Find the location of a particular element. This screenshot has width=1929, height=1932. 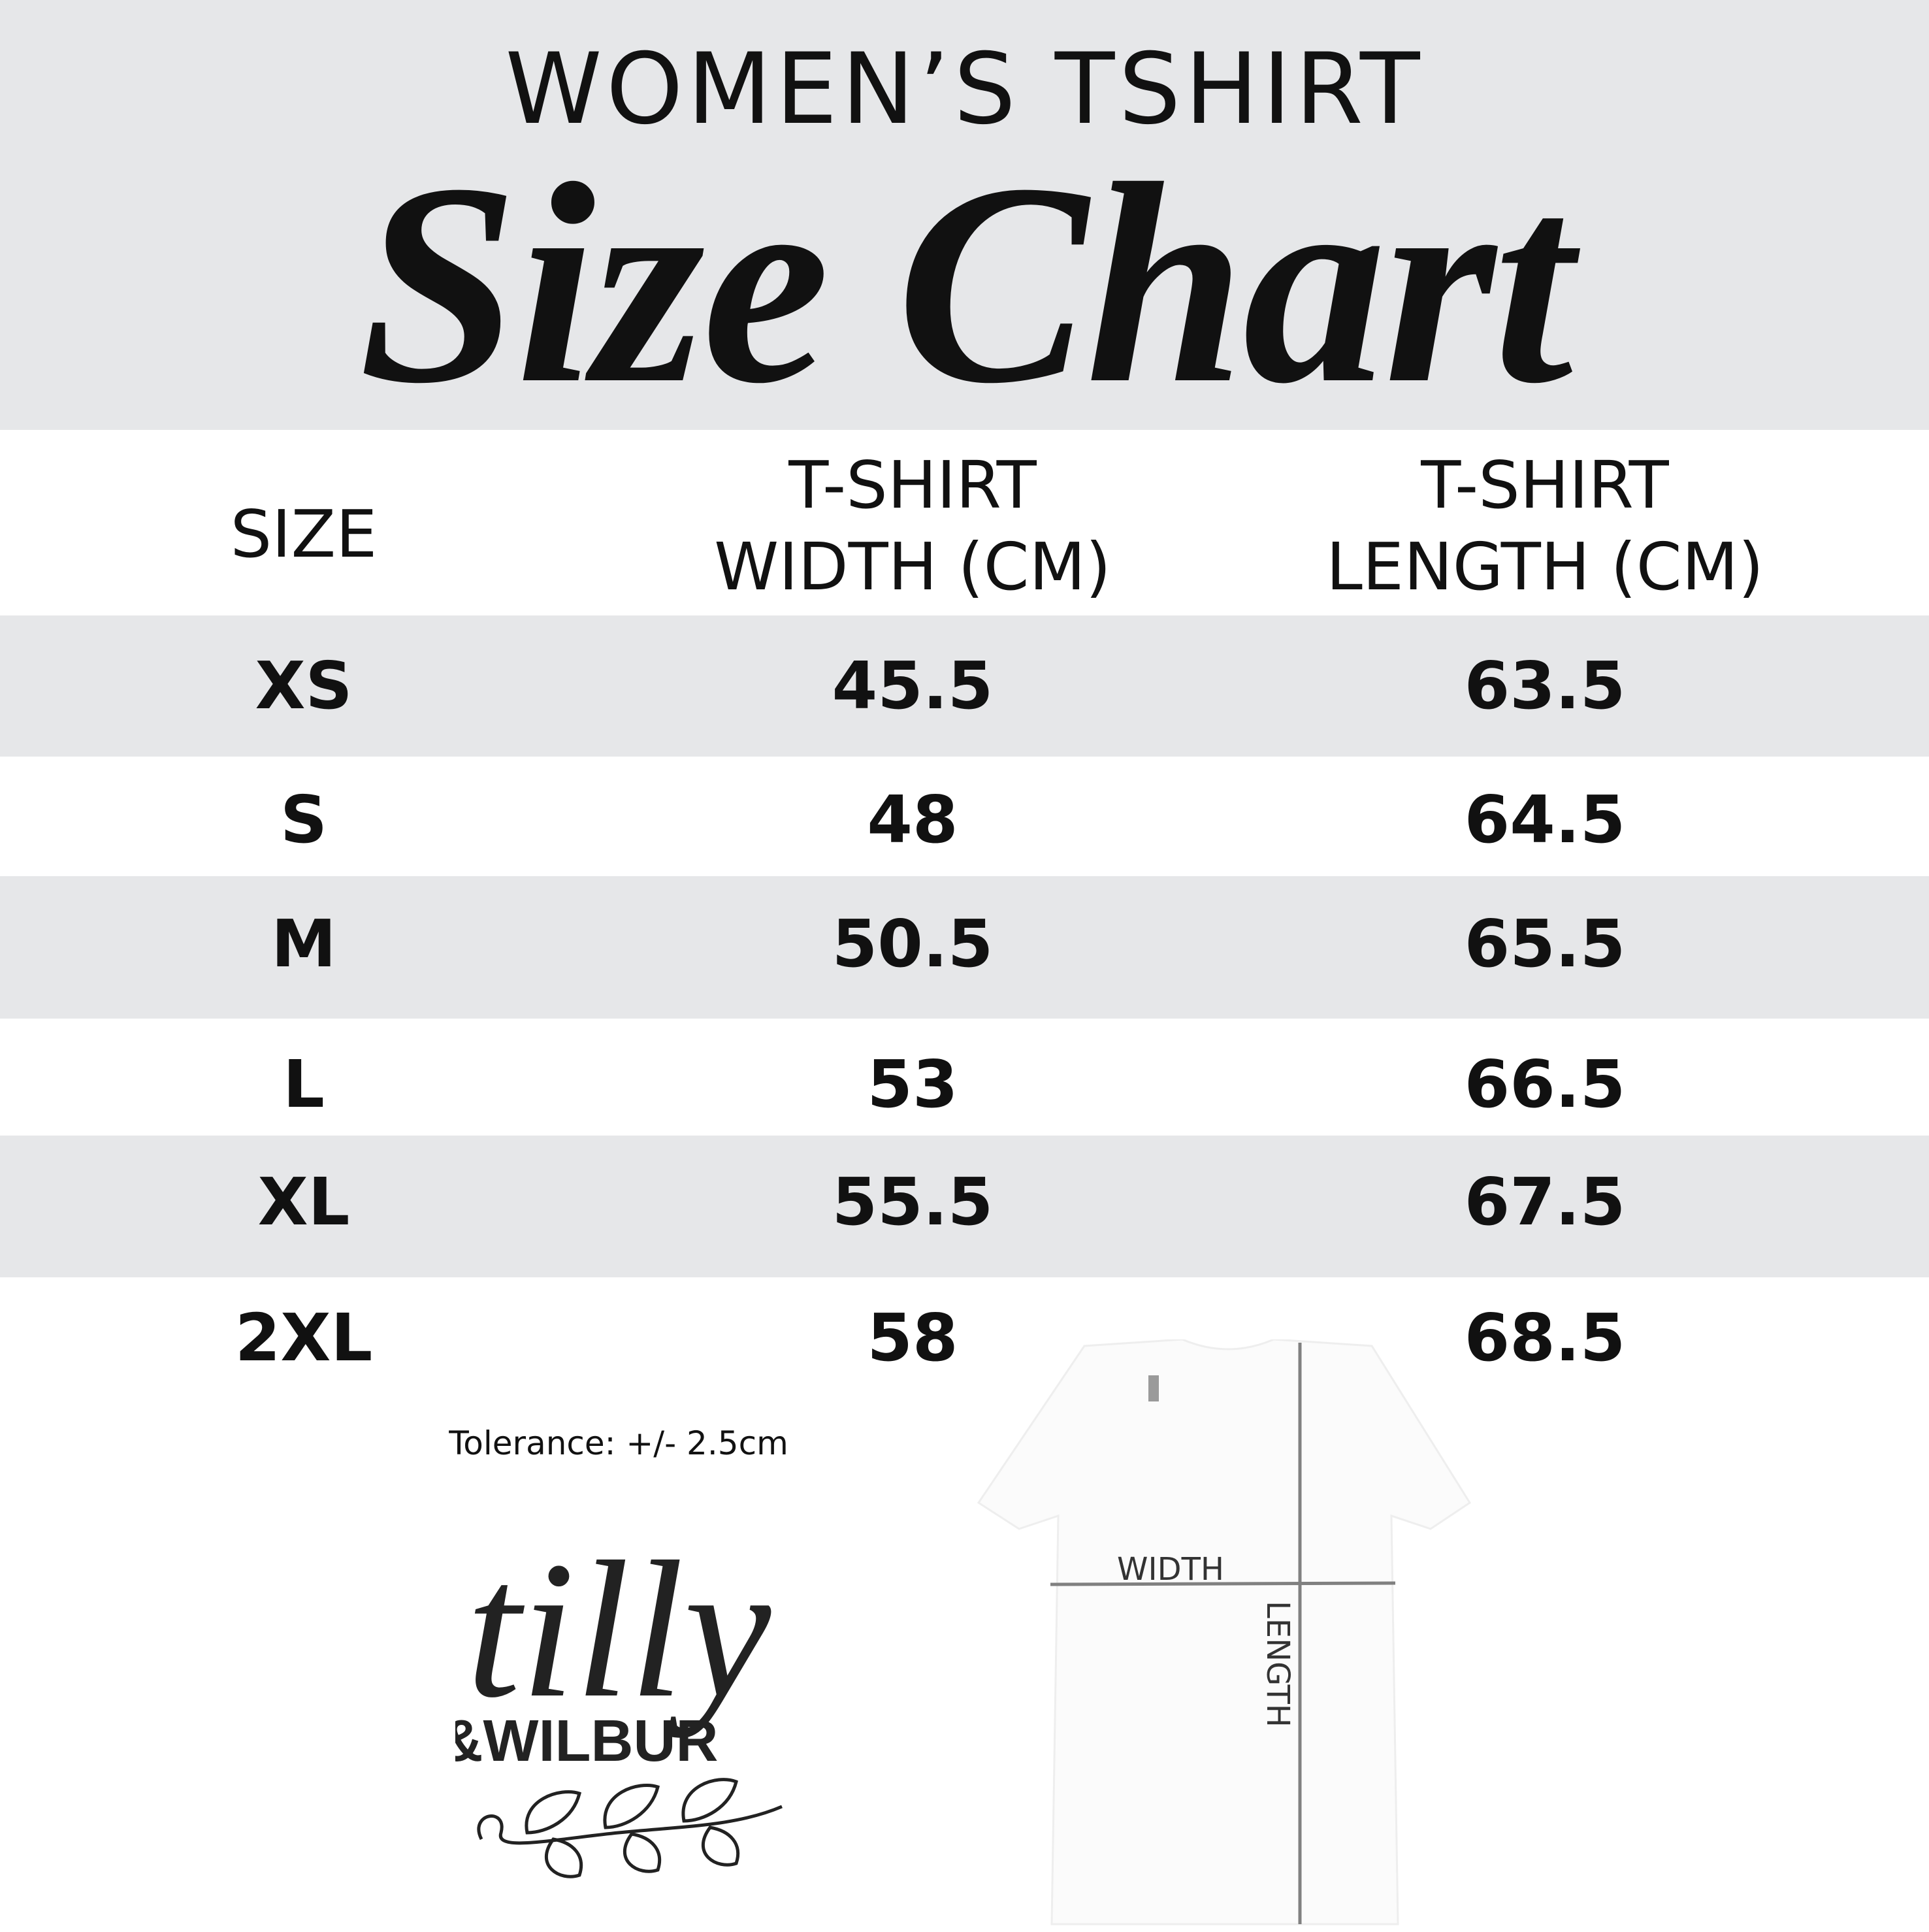

table-cell-width: 55.5 is located at coordinates (913, 1202).